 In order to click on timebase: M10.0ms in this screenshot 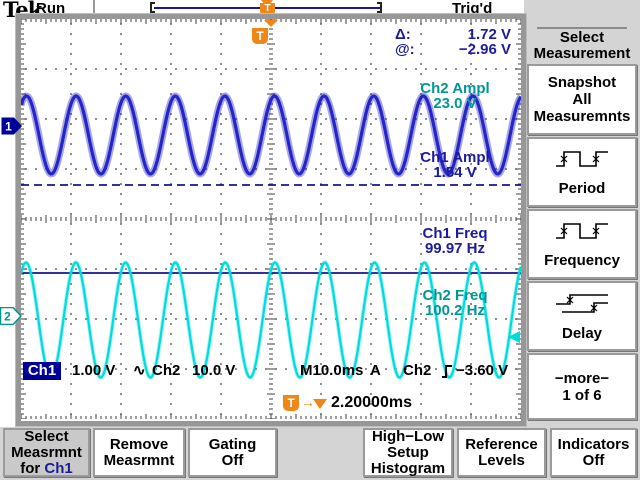, I will do `click(332, 370)`.